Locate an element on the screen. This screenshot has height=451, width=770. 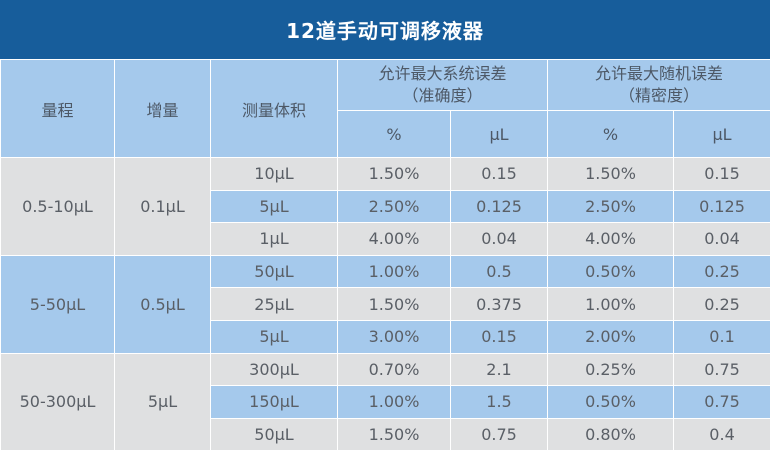
sys-ul-cell: 1.5 is located at coordinates (499, 402).